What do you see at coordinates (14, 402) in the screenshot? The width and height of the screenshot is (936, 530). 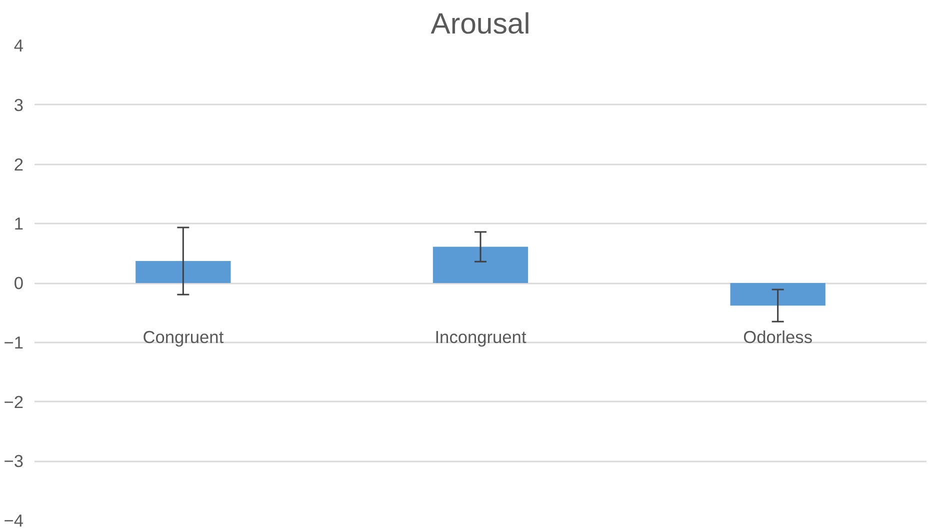 I see `y-tick-label: −2` at bounding box center [14, 402].